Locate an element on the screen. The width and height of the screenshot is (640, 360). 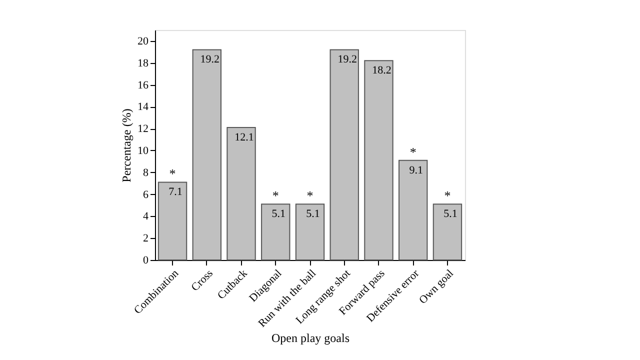
y-axis-title: Percentage (%) is located at coordinates (127, 145).